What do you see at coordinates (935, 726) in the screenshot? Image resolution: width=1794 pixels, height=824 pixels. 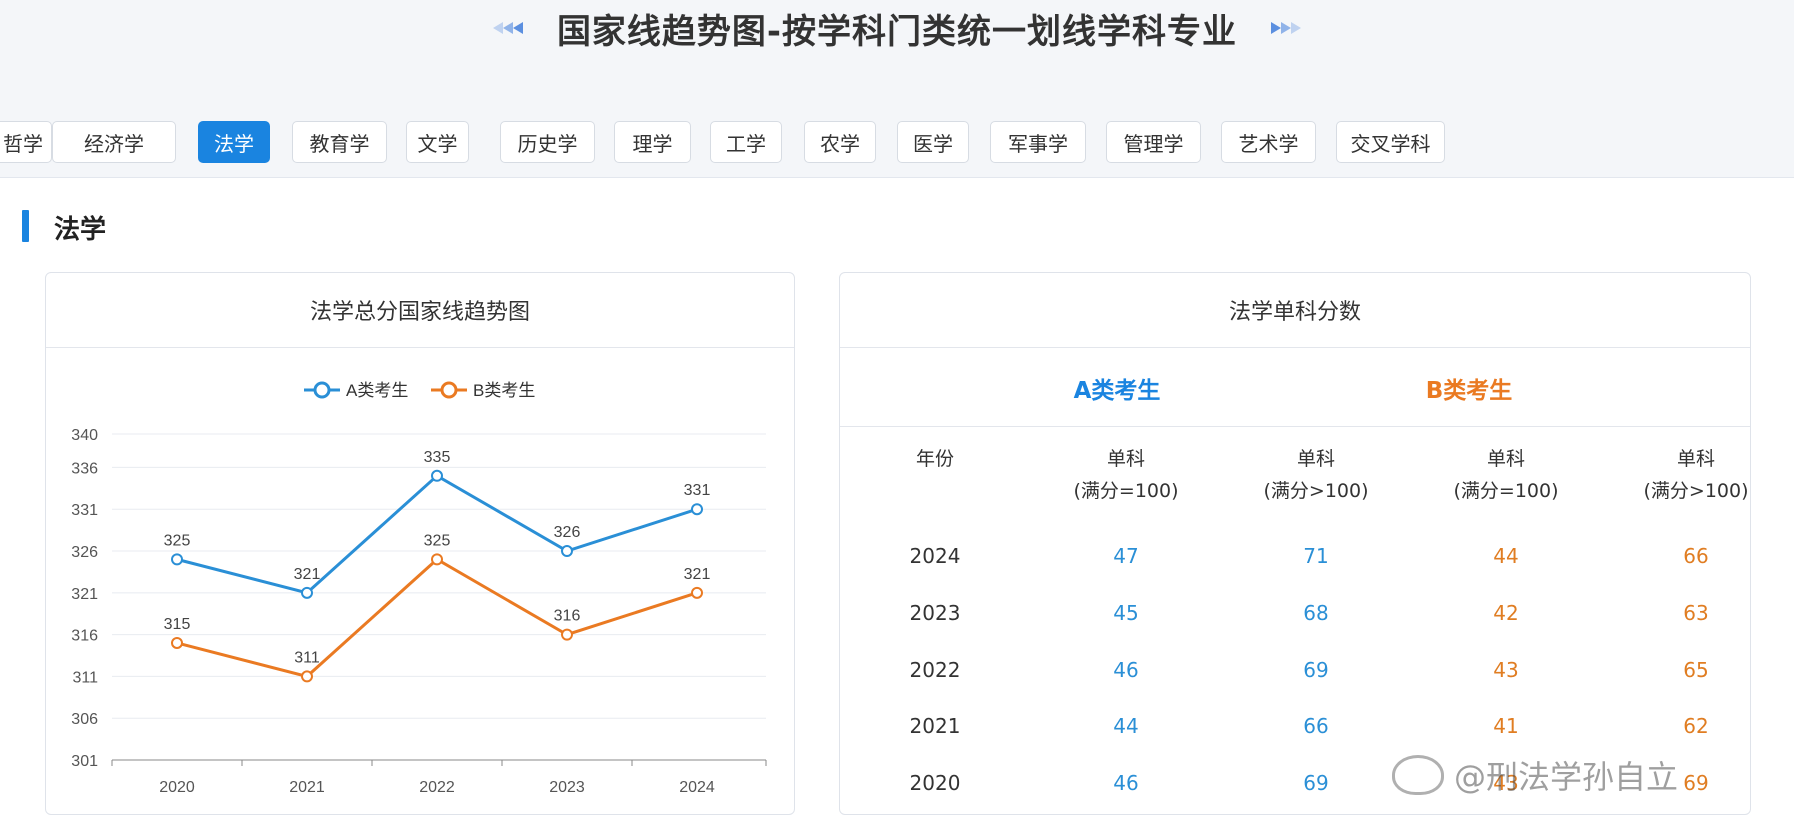 I see `table-cell: 2021` at bounding box center [935, 726].